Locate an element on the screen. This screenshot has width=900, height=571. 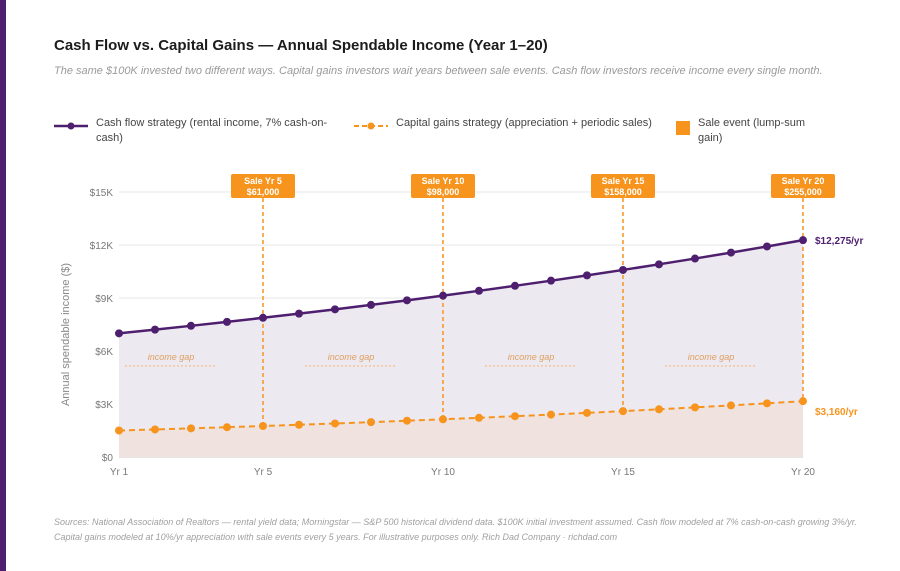
sale-event-label: Sale Yr 15 is located at coordinates (623, 181).